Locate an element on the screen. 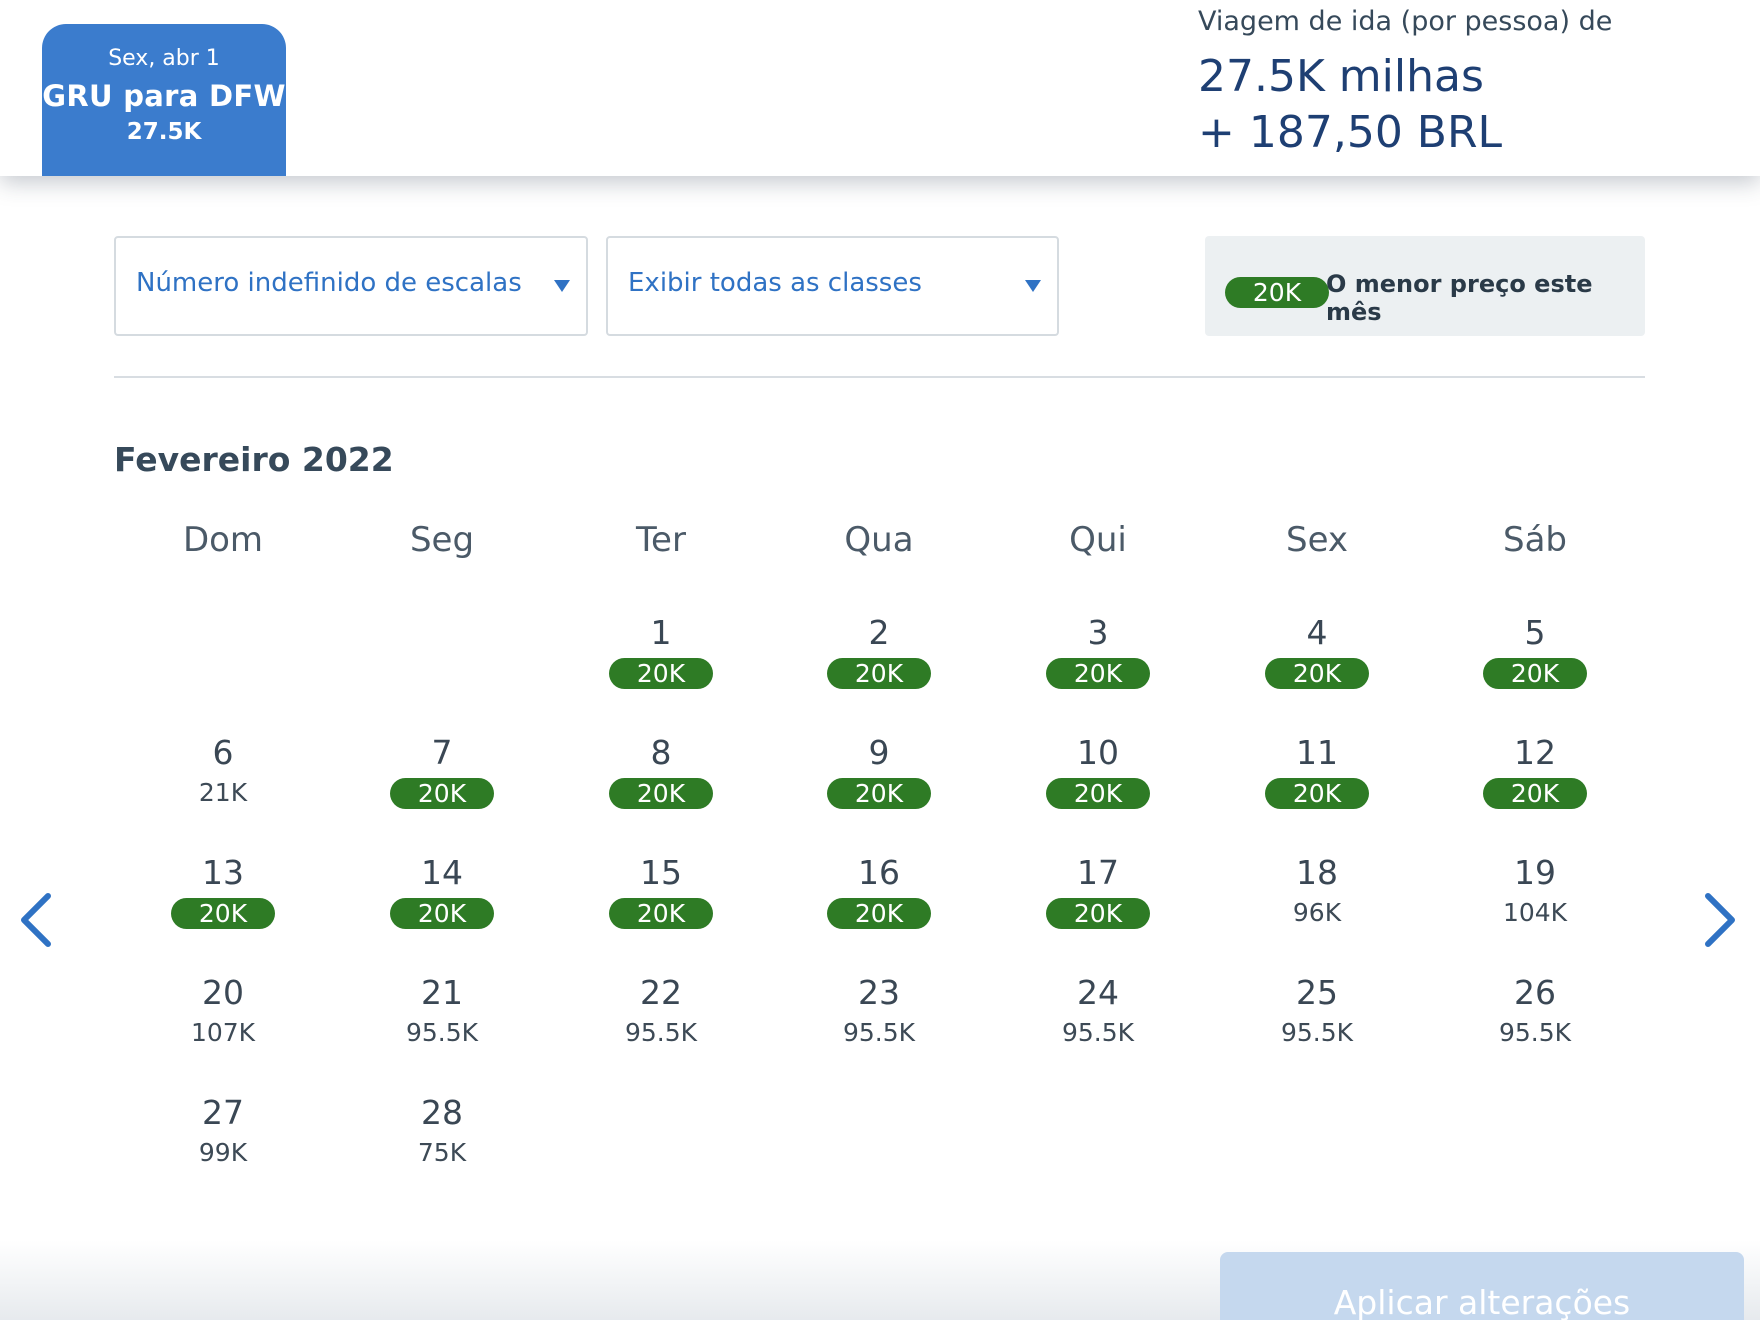 The image size is (1760, 1320). day-number: 11 is located at coordinates (1317, 752).